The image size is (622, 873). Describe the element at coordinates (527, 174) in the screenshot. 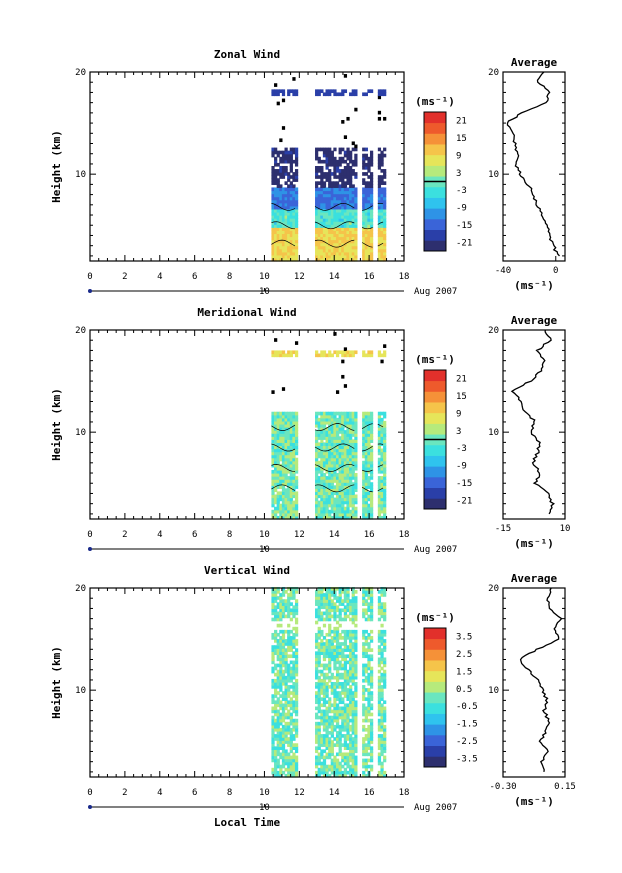

I see `profile-zonal: Average 10 20 -40 0 (ms⁻¹)` at that location.